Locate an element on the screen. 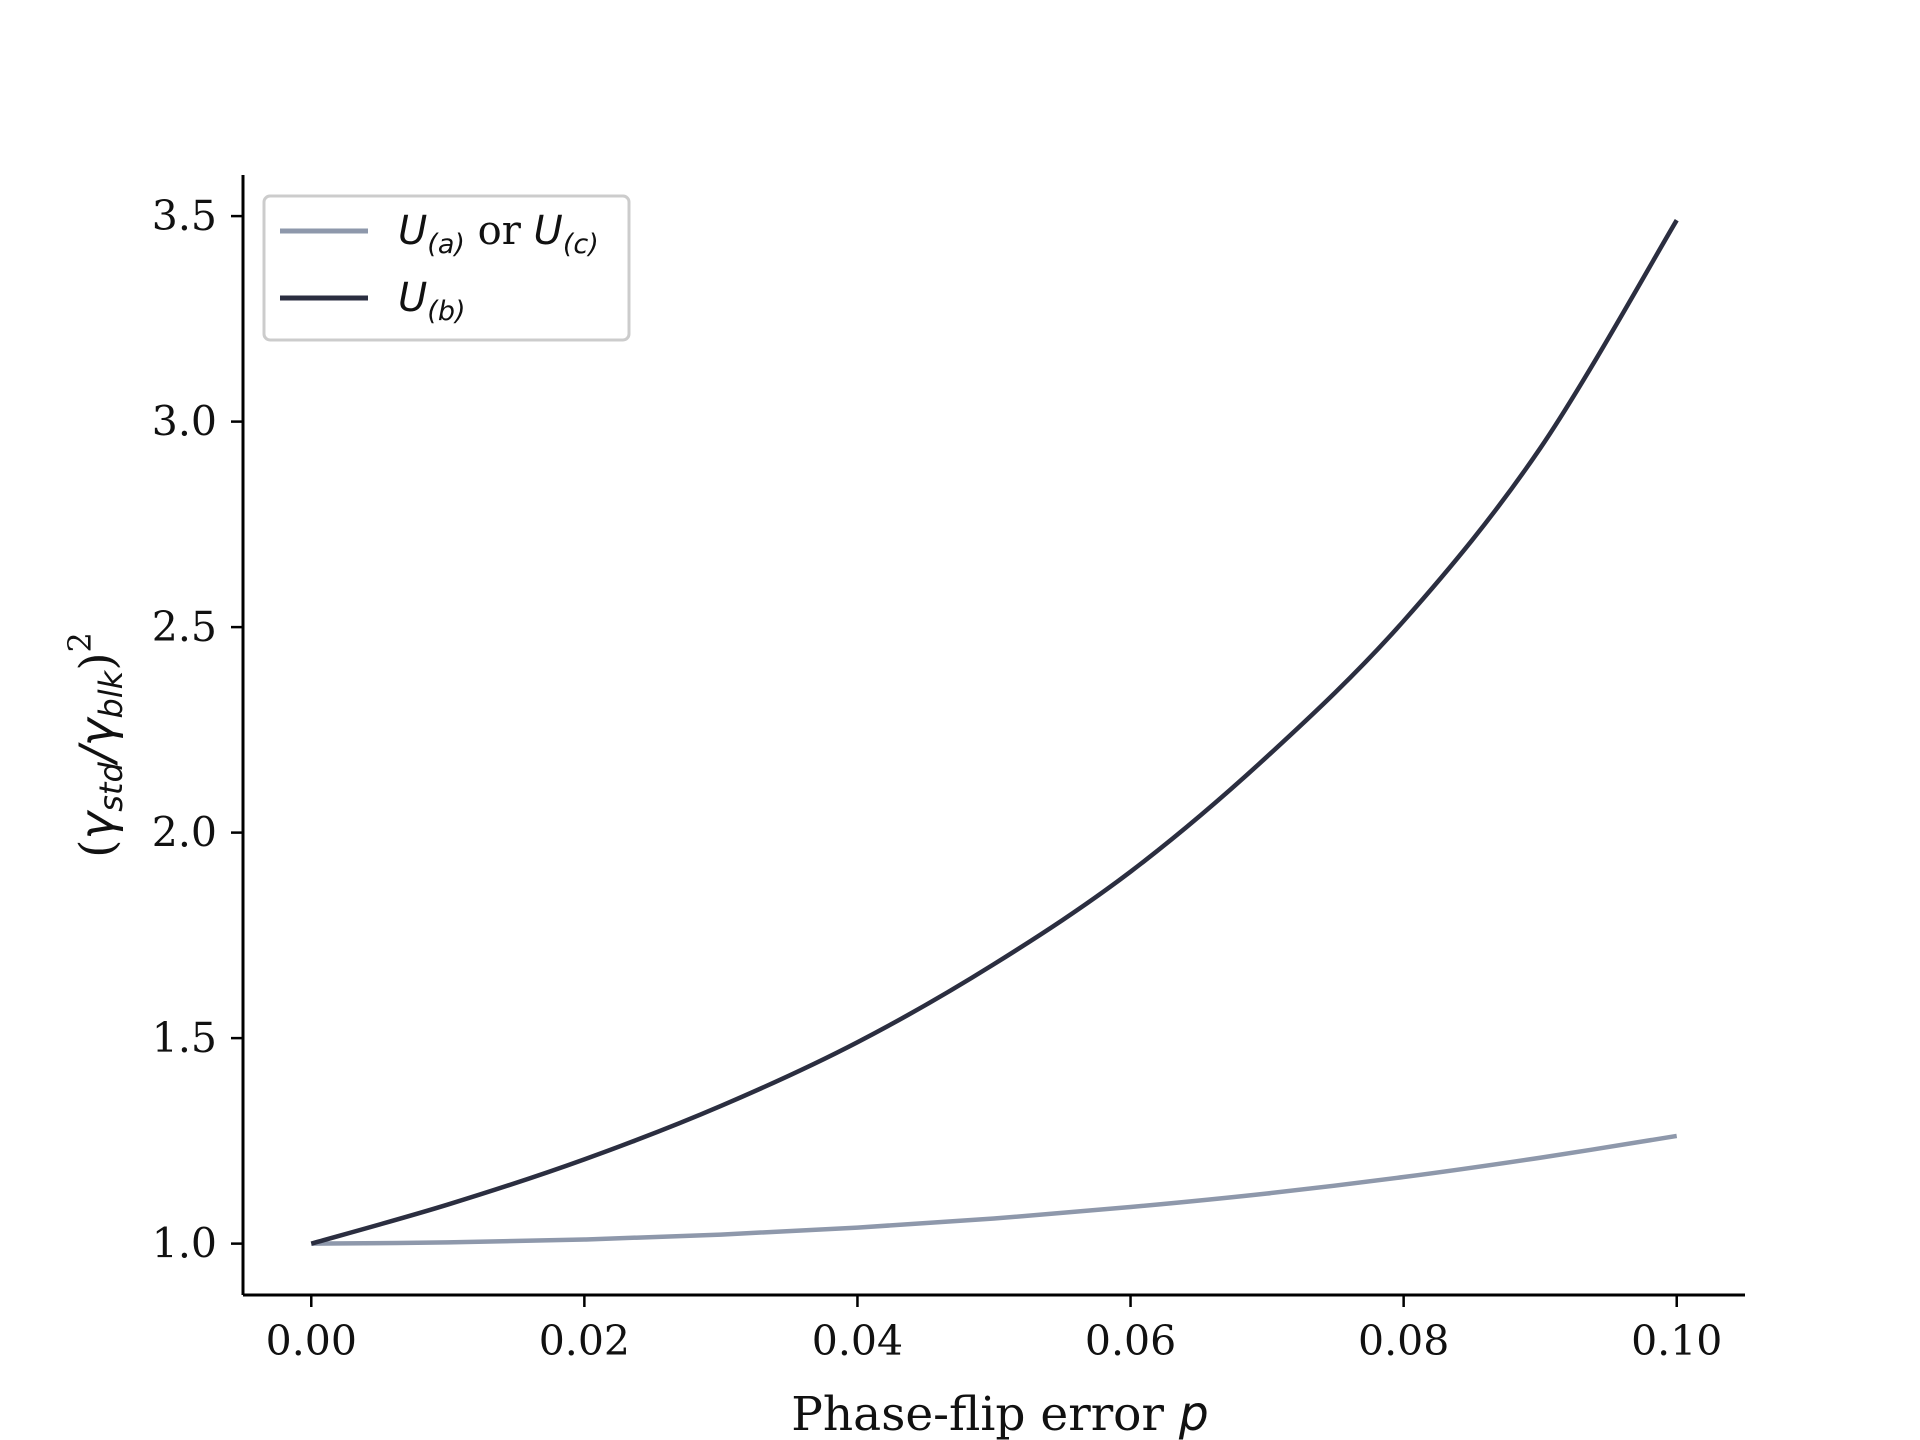 Image resolution: width=1920 pixels, height=1440 pixels. x-tick-label: 0.00 is located at coordinates (311, 1341).